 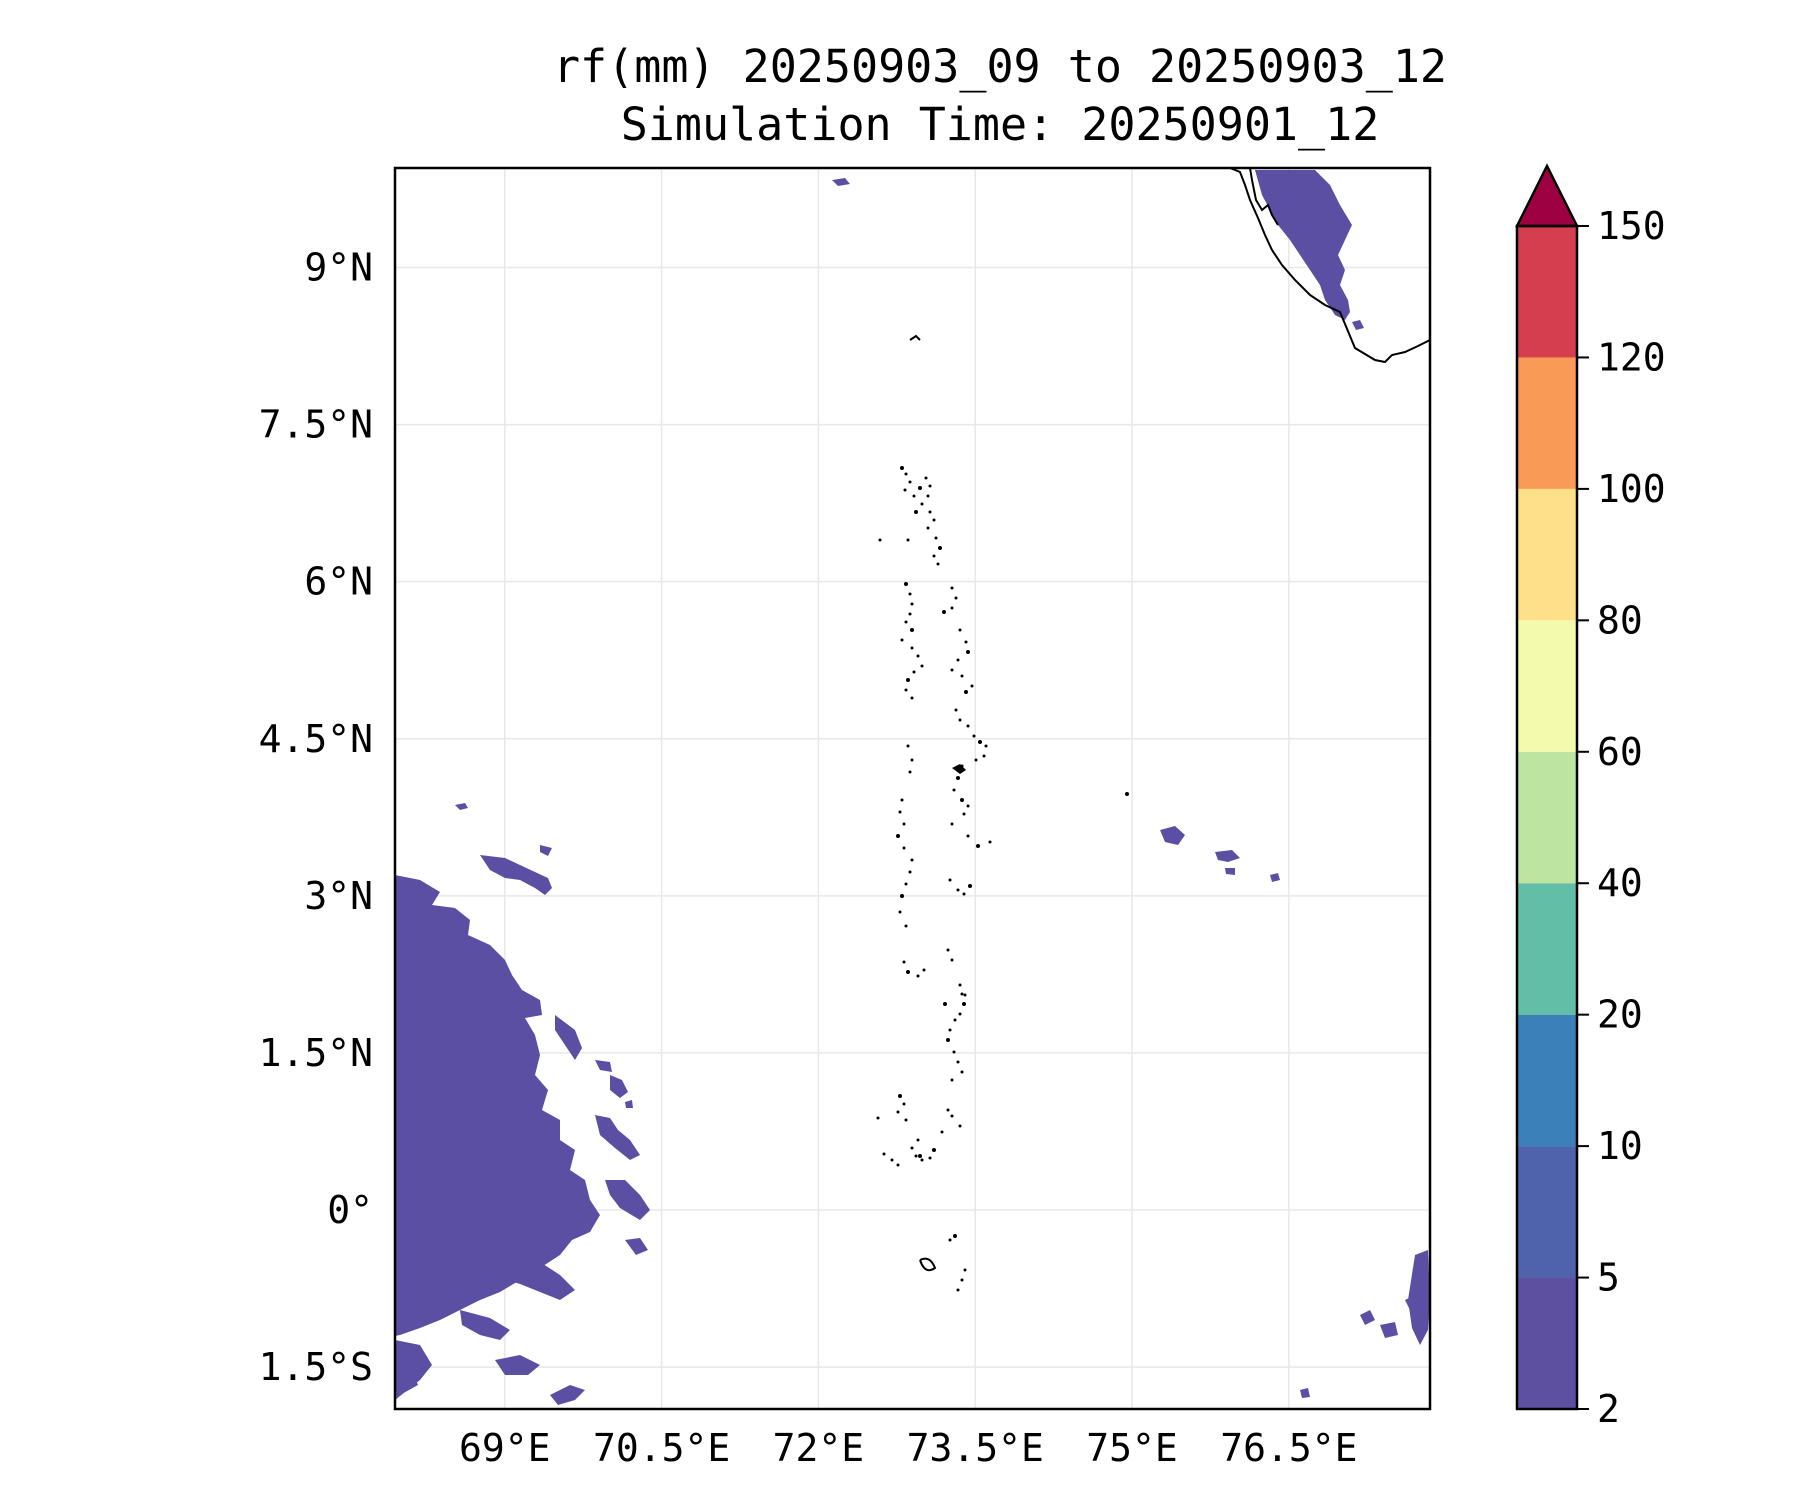 What do you see at coordinates (1000, 124) in the screenshot?
I see `map-title-line-2: Simulation Time: 20250901_12` at bounding box center [1000, 124].